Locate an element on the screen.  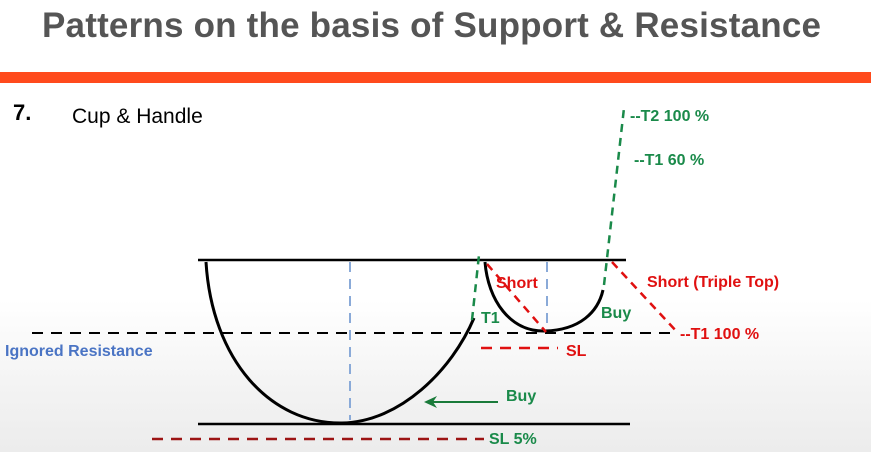
short-line is located at coordinates (516, 298).